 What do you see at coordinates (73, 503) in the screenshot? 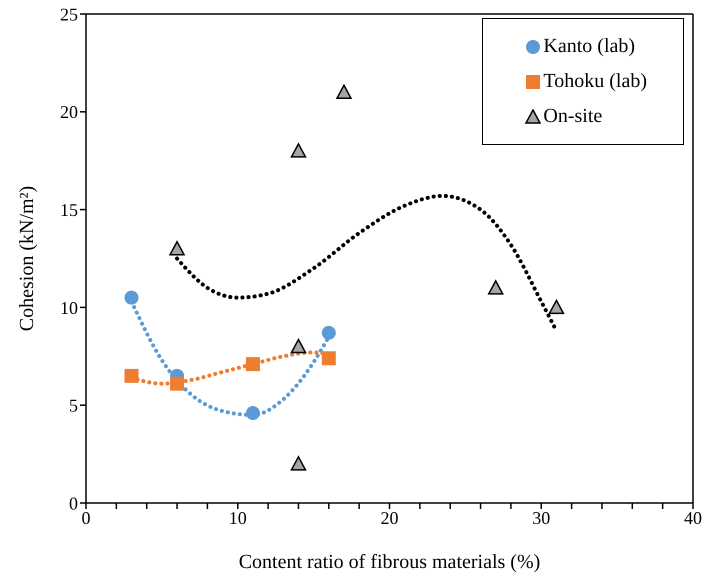
I see `y-tick-label: 0` at bounding box center [73, 503].